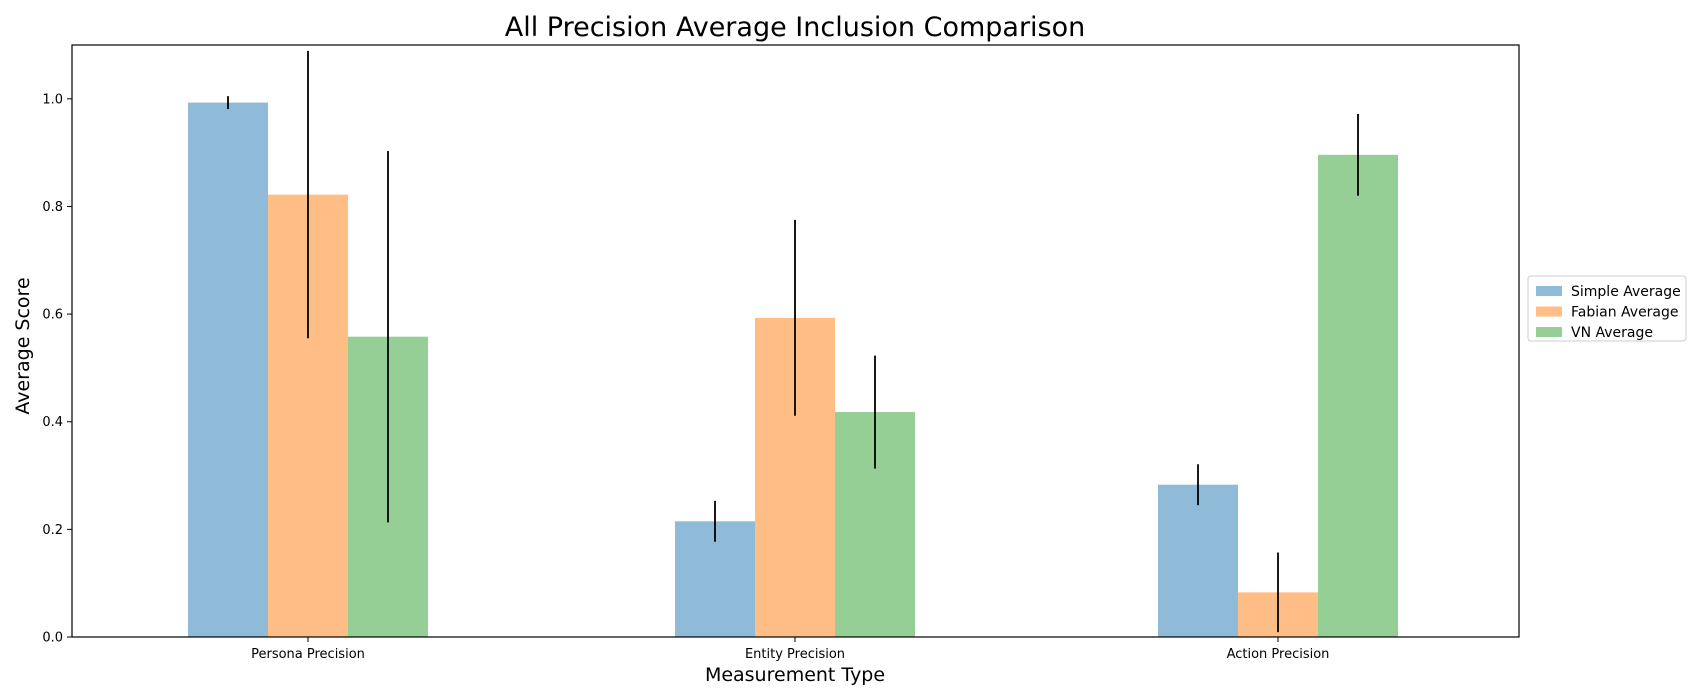 This screenshot has height=700, width=1700. I want to click on legend-label: Fabian Average, so click(1625, 313).